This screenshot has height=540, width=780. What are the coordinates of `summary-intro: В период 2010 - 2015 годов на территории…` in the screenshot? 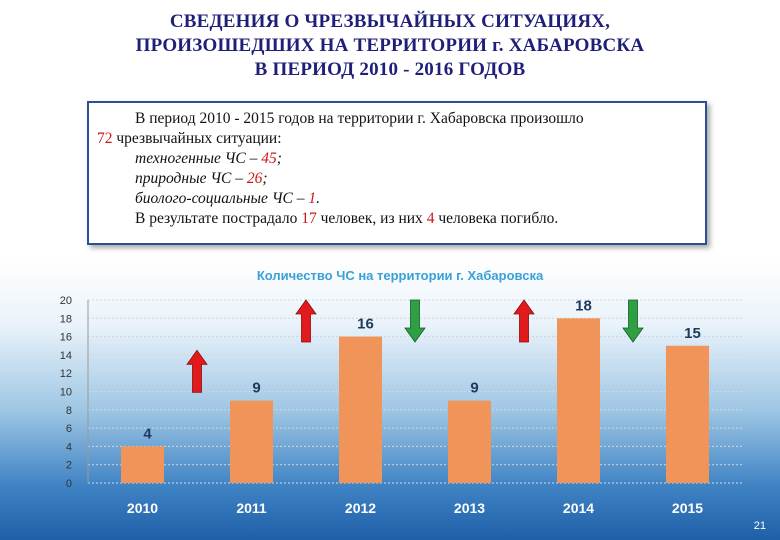 It's located at (359, 118).